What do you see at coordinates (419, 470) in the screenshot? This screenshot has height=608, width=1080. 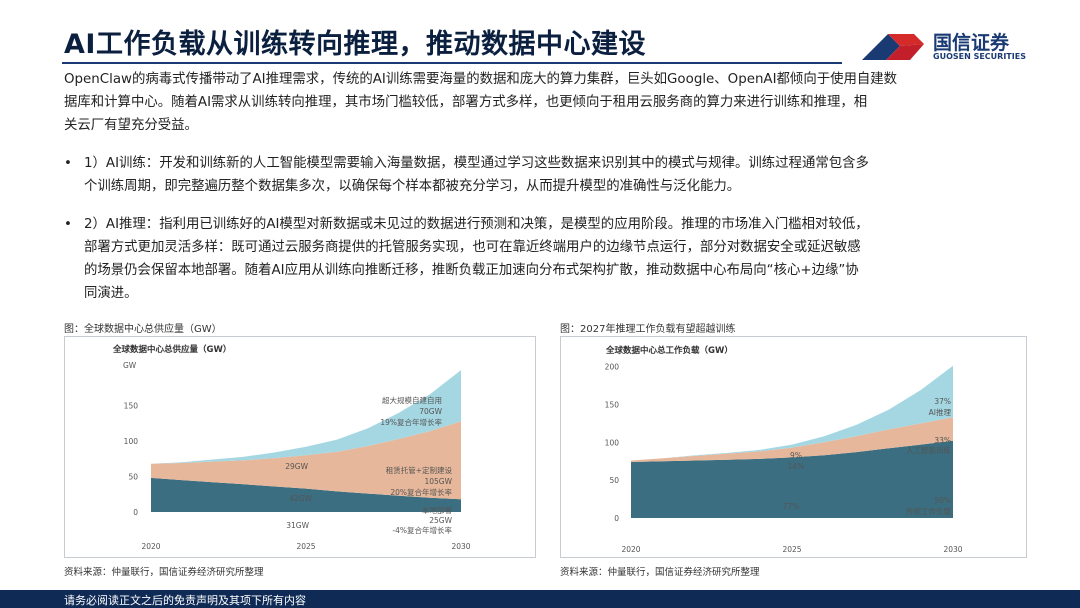 I see `data-annotation: 租赁托管+定制建设` at bounding box center [419, 470].